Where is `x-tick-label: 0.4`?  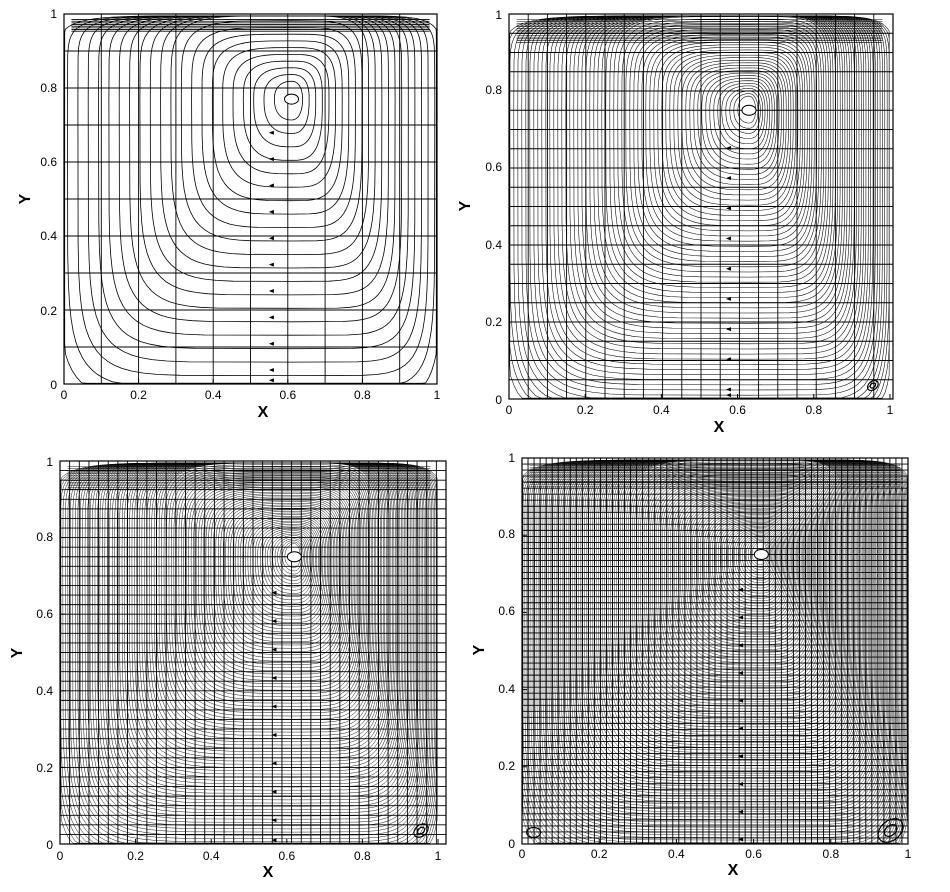
x-tick-label: 0.4 is located at coordinates (213, 395).